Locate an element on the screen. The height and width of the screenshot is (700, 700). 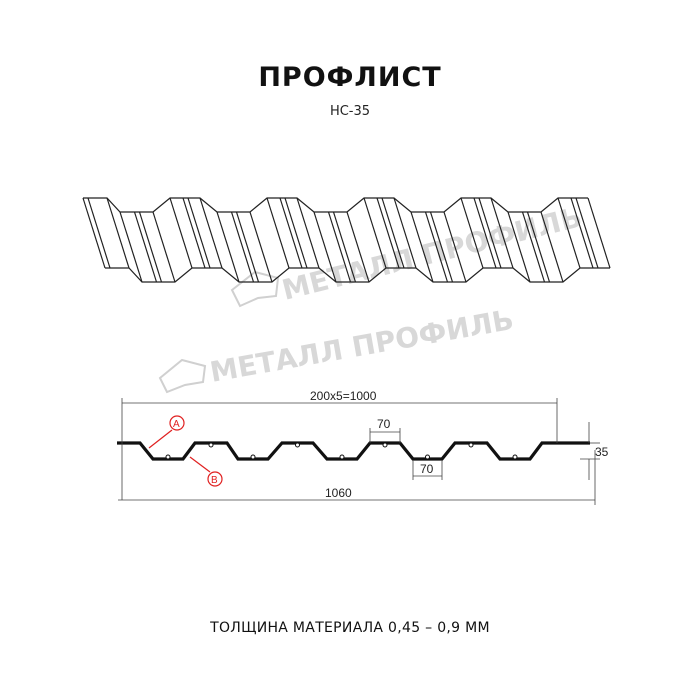
dimensions is located at coordinates (359, 451).